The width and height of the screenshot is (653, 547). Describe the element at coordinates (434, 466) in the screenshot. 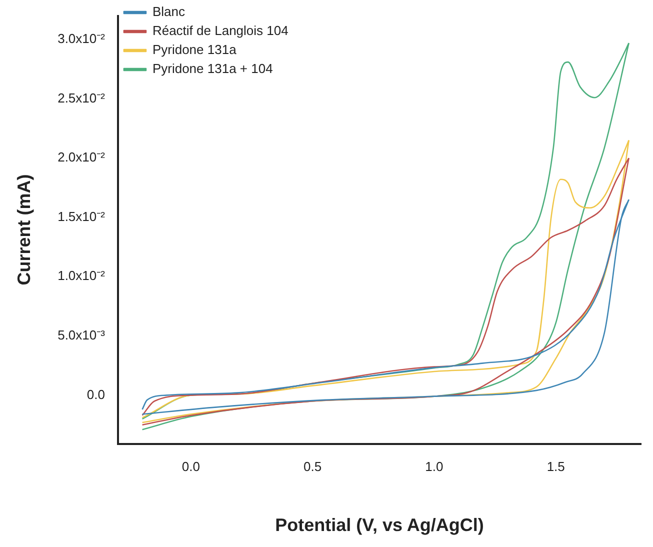

I see `x-tick-label: 1.0` at that location.